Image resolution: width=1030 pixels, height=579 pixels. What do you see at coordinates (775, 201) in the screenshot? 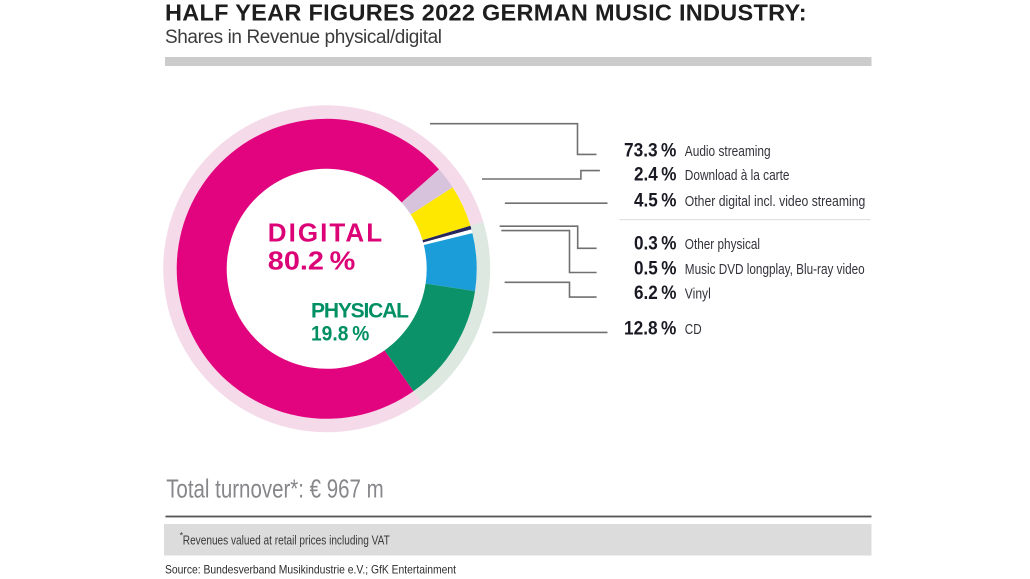
I see `svg-text:Other digital incl. video stre: Other digital incl. video streaming` at bounding box center [775, 201].